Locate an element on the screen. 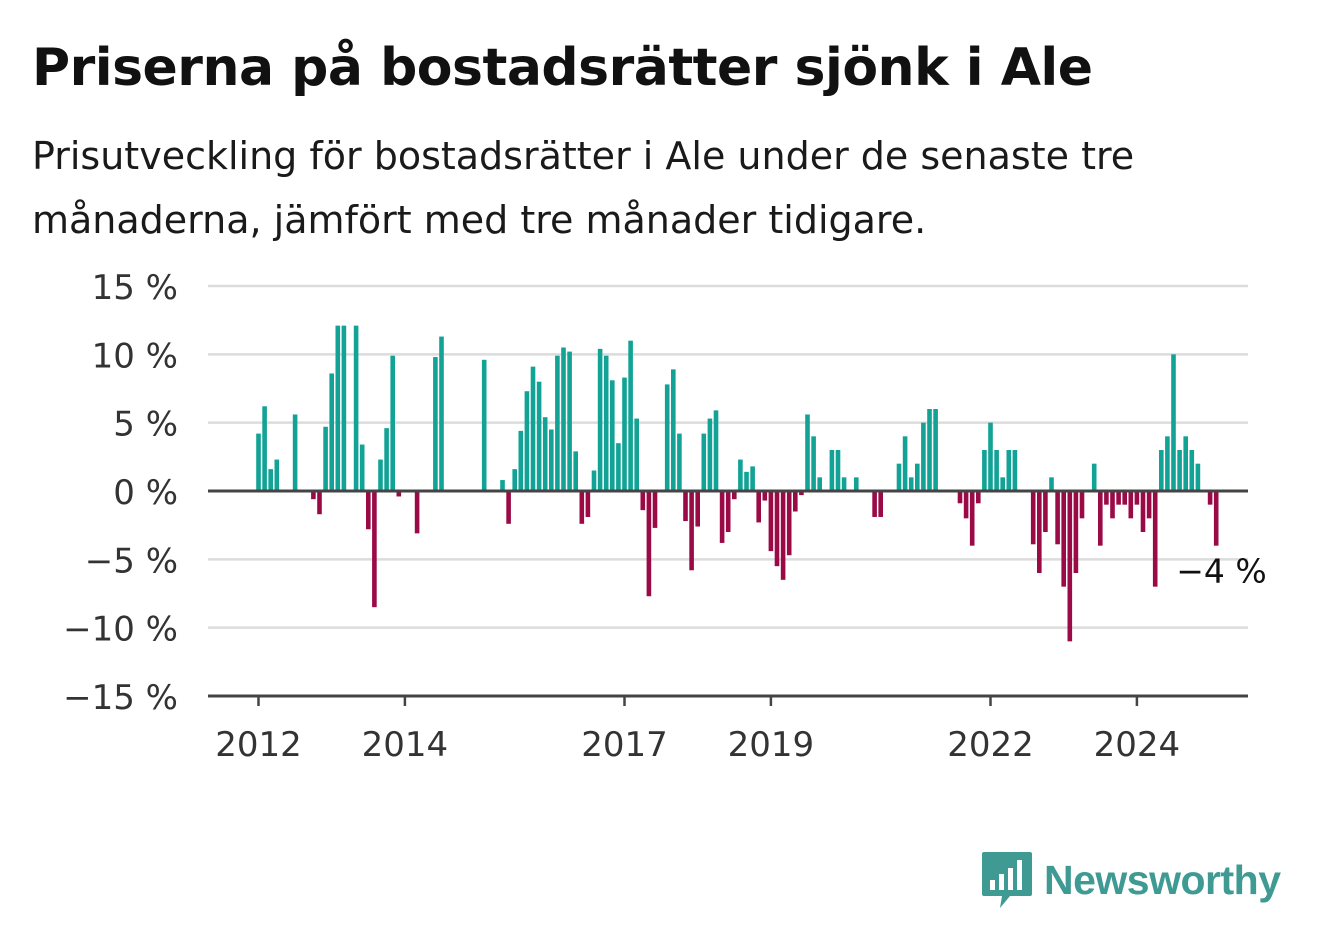  newsworthy-logo: Newsworthy is located at coordinates (1130, 880).